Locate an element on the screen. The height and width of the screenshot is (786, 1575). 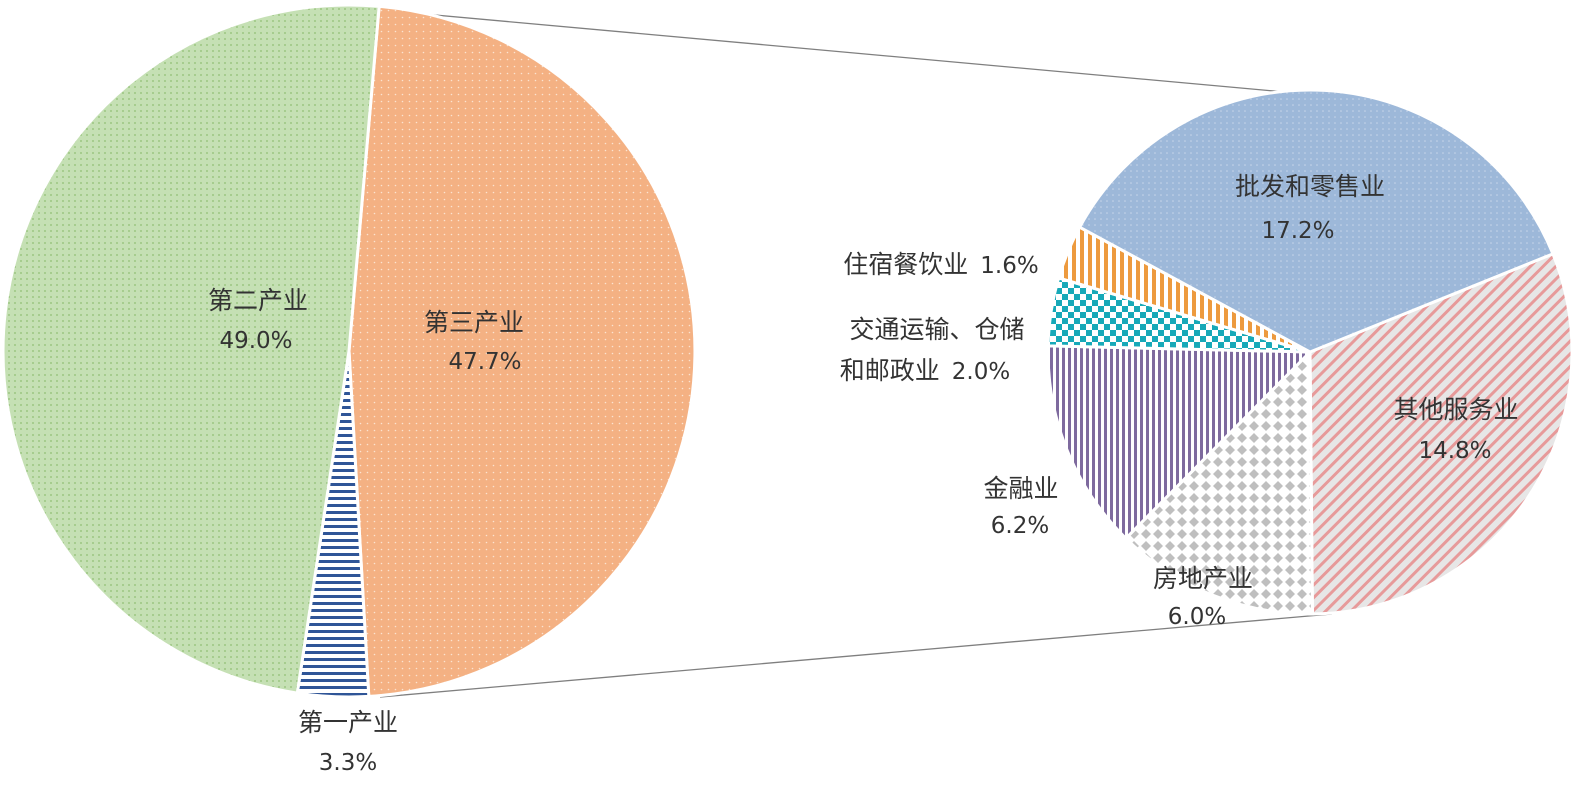
slice-finance is located at coordinates (1180, 442).